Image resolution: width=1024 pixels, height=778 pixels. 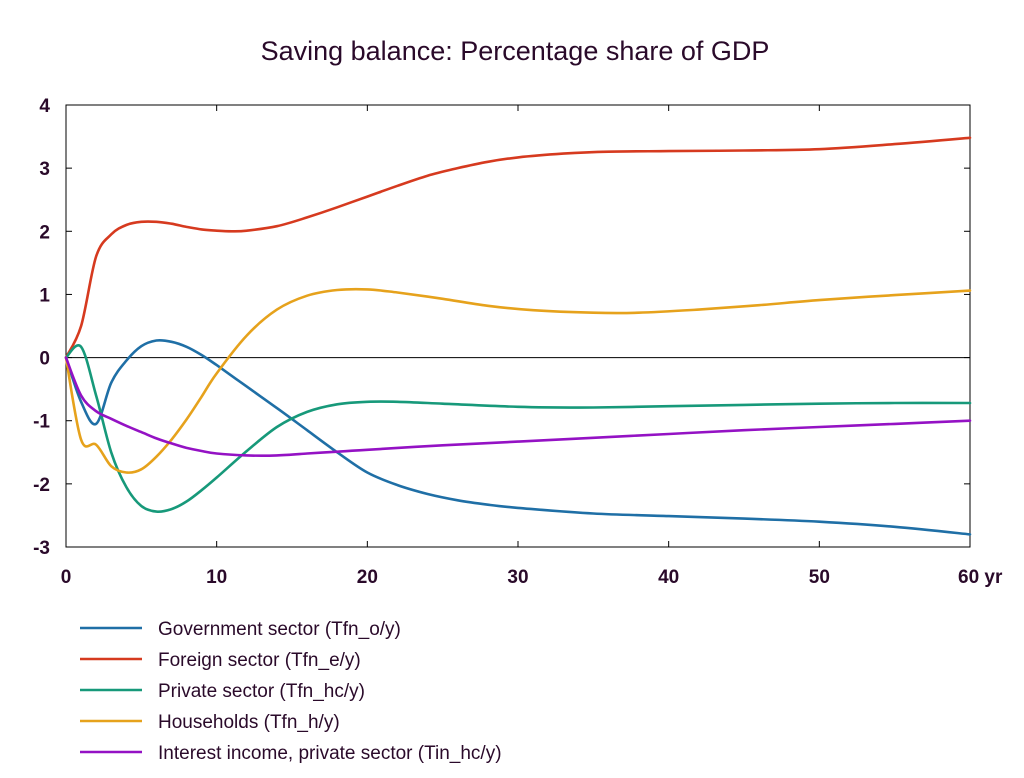 What do you see at coordinates (819, 577) in the screenshot?
I see `x-tick-label: 50` at bounding box center [819, 577].